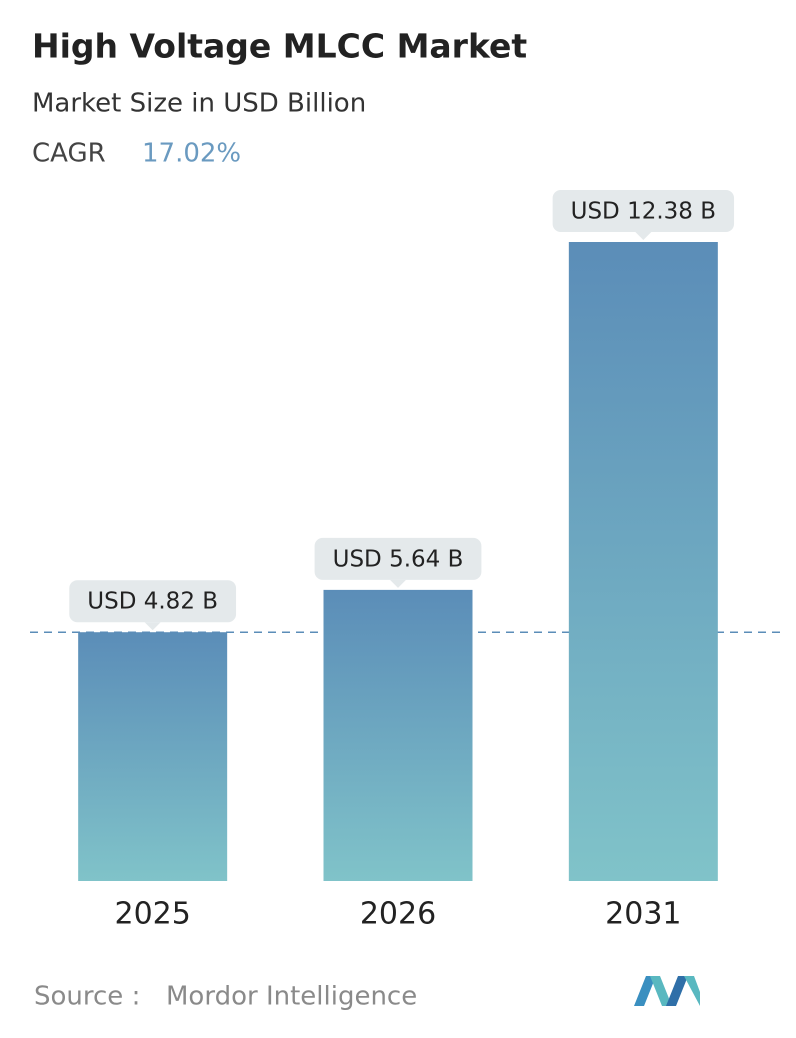 This screenshot has height=1038, width=796. Describe the element at coordinates (643, 914) in the screenshot. I see `x-tick-label: 2031` at that location.